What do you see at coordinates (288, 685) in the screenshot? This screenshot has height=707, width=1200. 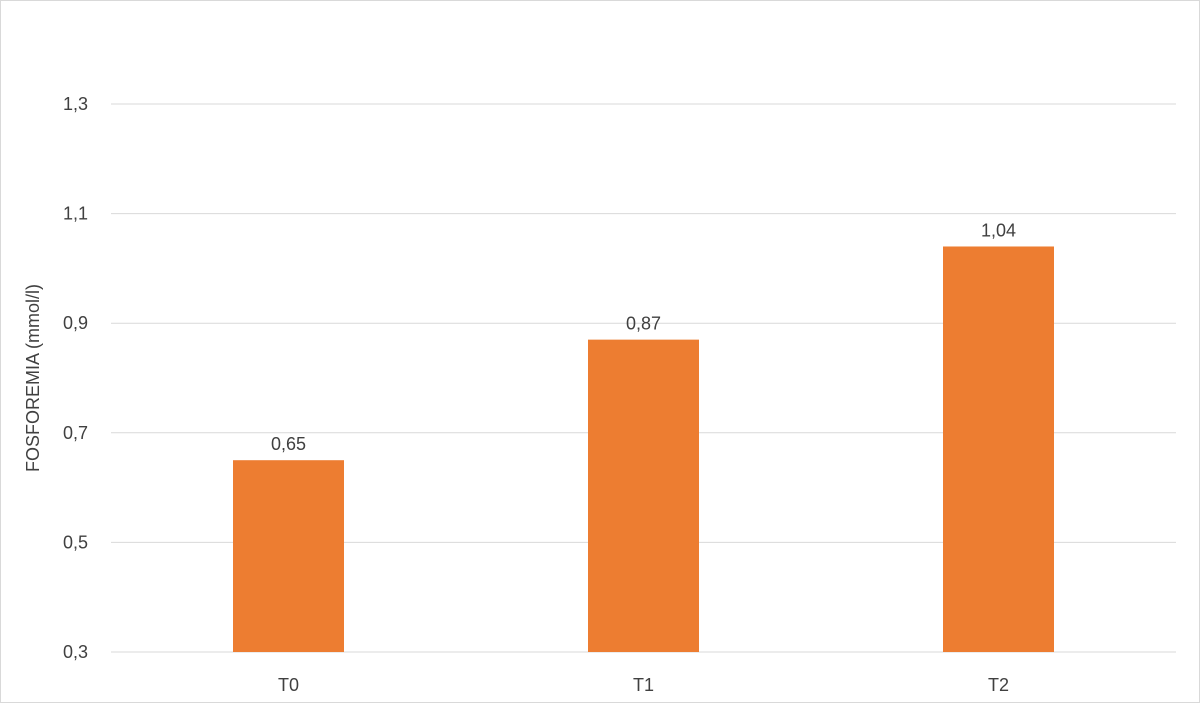 I see `x-tick-label: T0` at bounding box center [288, 685].